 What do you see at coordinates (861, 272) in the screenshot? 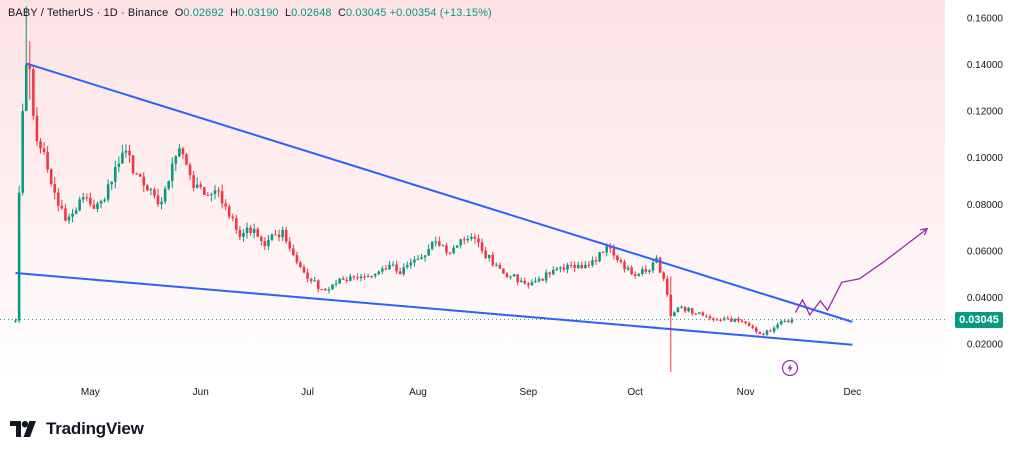
I see `projection-group` at bounding box center [861, 272].